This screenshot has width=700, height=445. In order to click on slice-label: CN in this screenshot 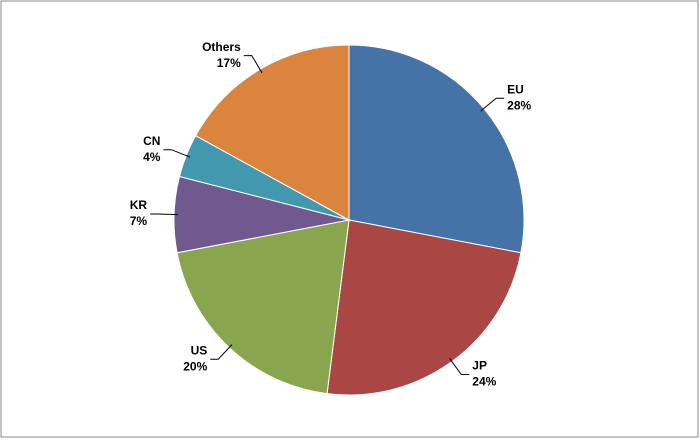, I will do `click(151, 141)`.